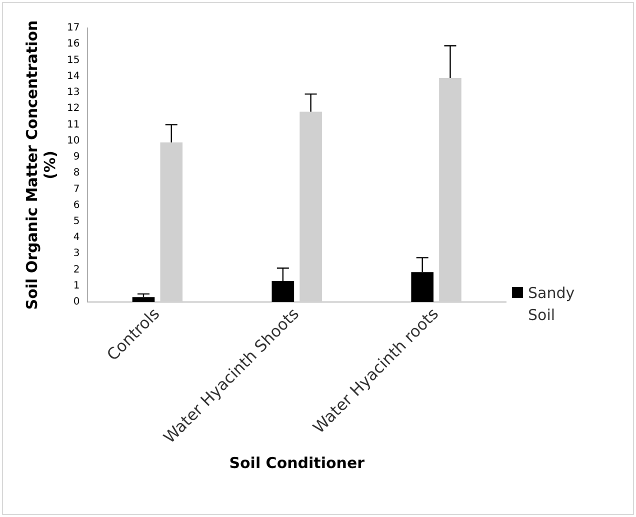 The image size is (636, 517). I want to click on y-tick-label: 8, so click(76, 173).